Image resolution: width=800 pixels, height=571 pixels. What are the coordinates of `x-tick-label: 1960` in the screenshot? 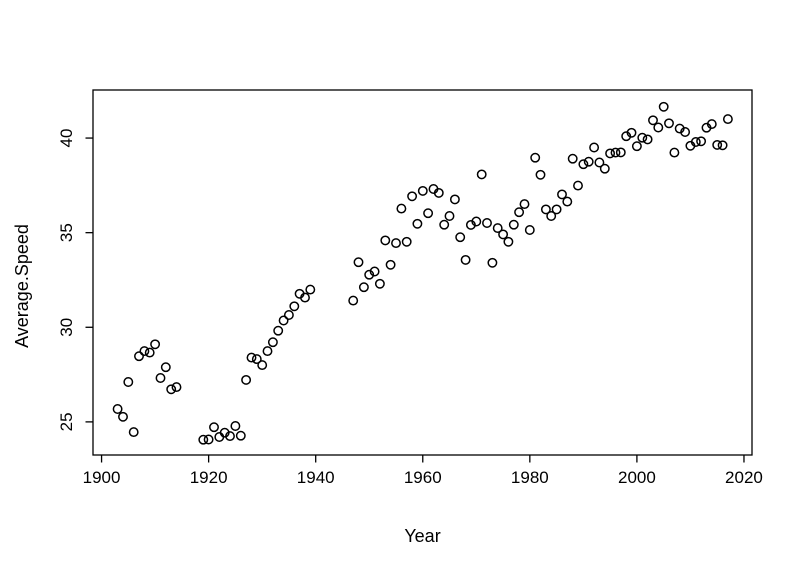 It's located at (423, 477).